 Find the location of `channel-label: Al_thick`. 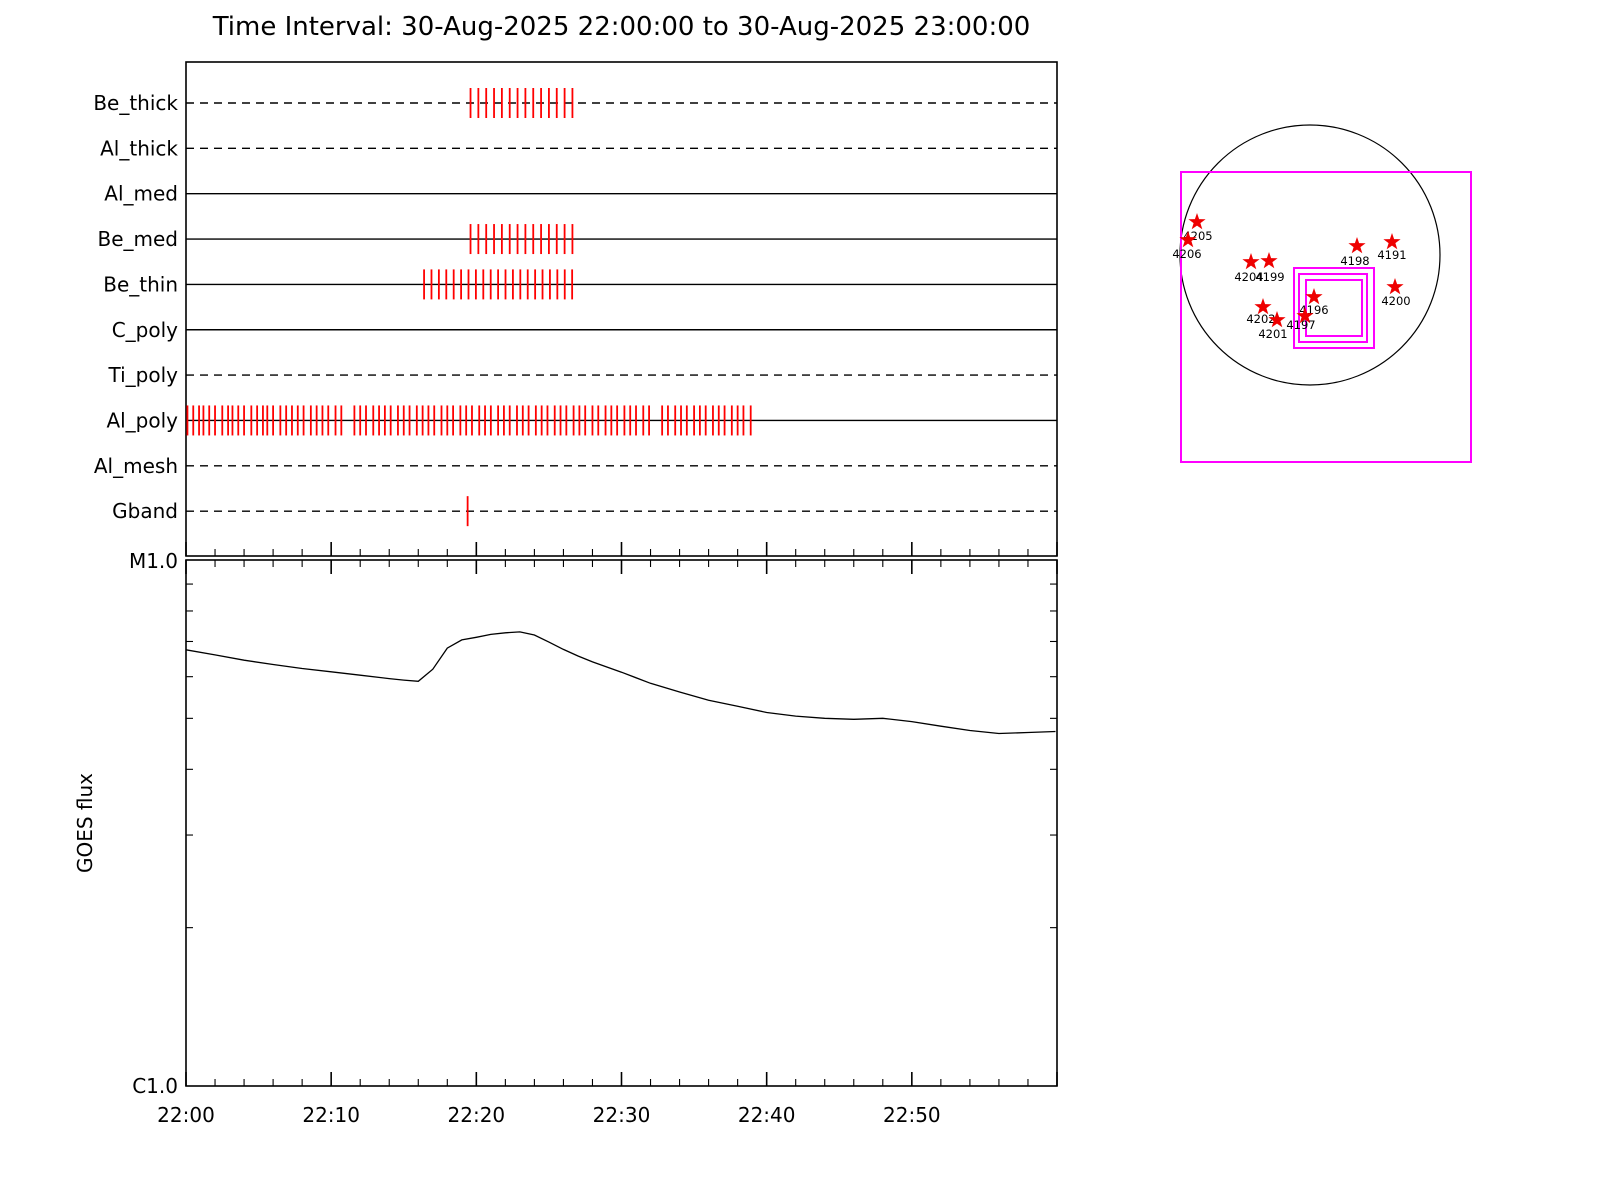

channel-label: Al_thick is located at coordinates (139, 148).